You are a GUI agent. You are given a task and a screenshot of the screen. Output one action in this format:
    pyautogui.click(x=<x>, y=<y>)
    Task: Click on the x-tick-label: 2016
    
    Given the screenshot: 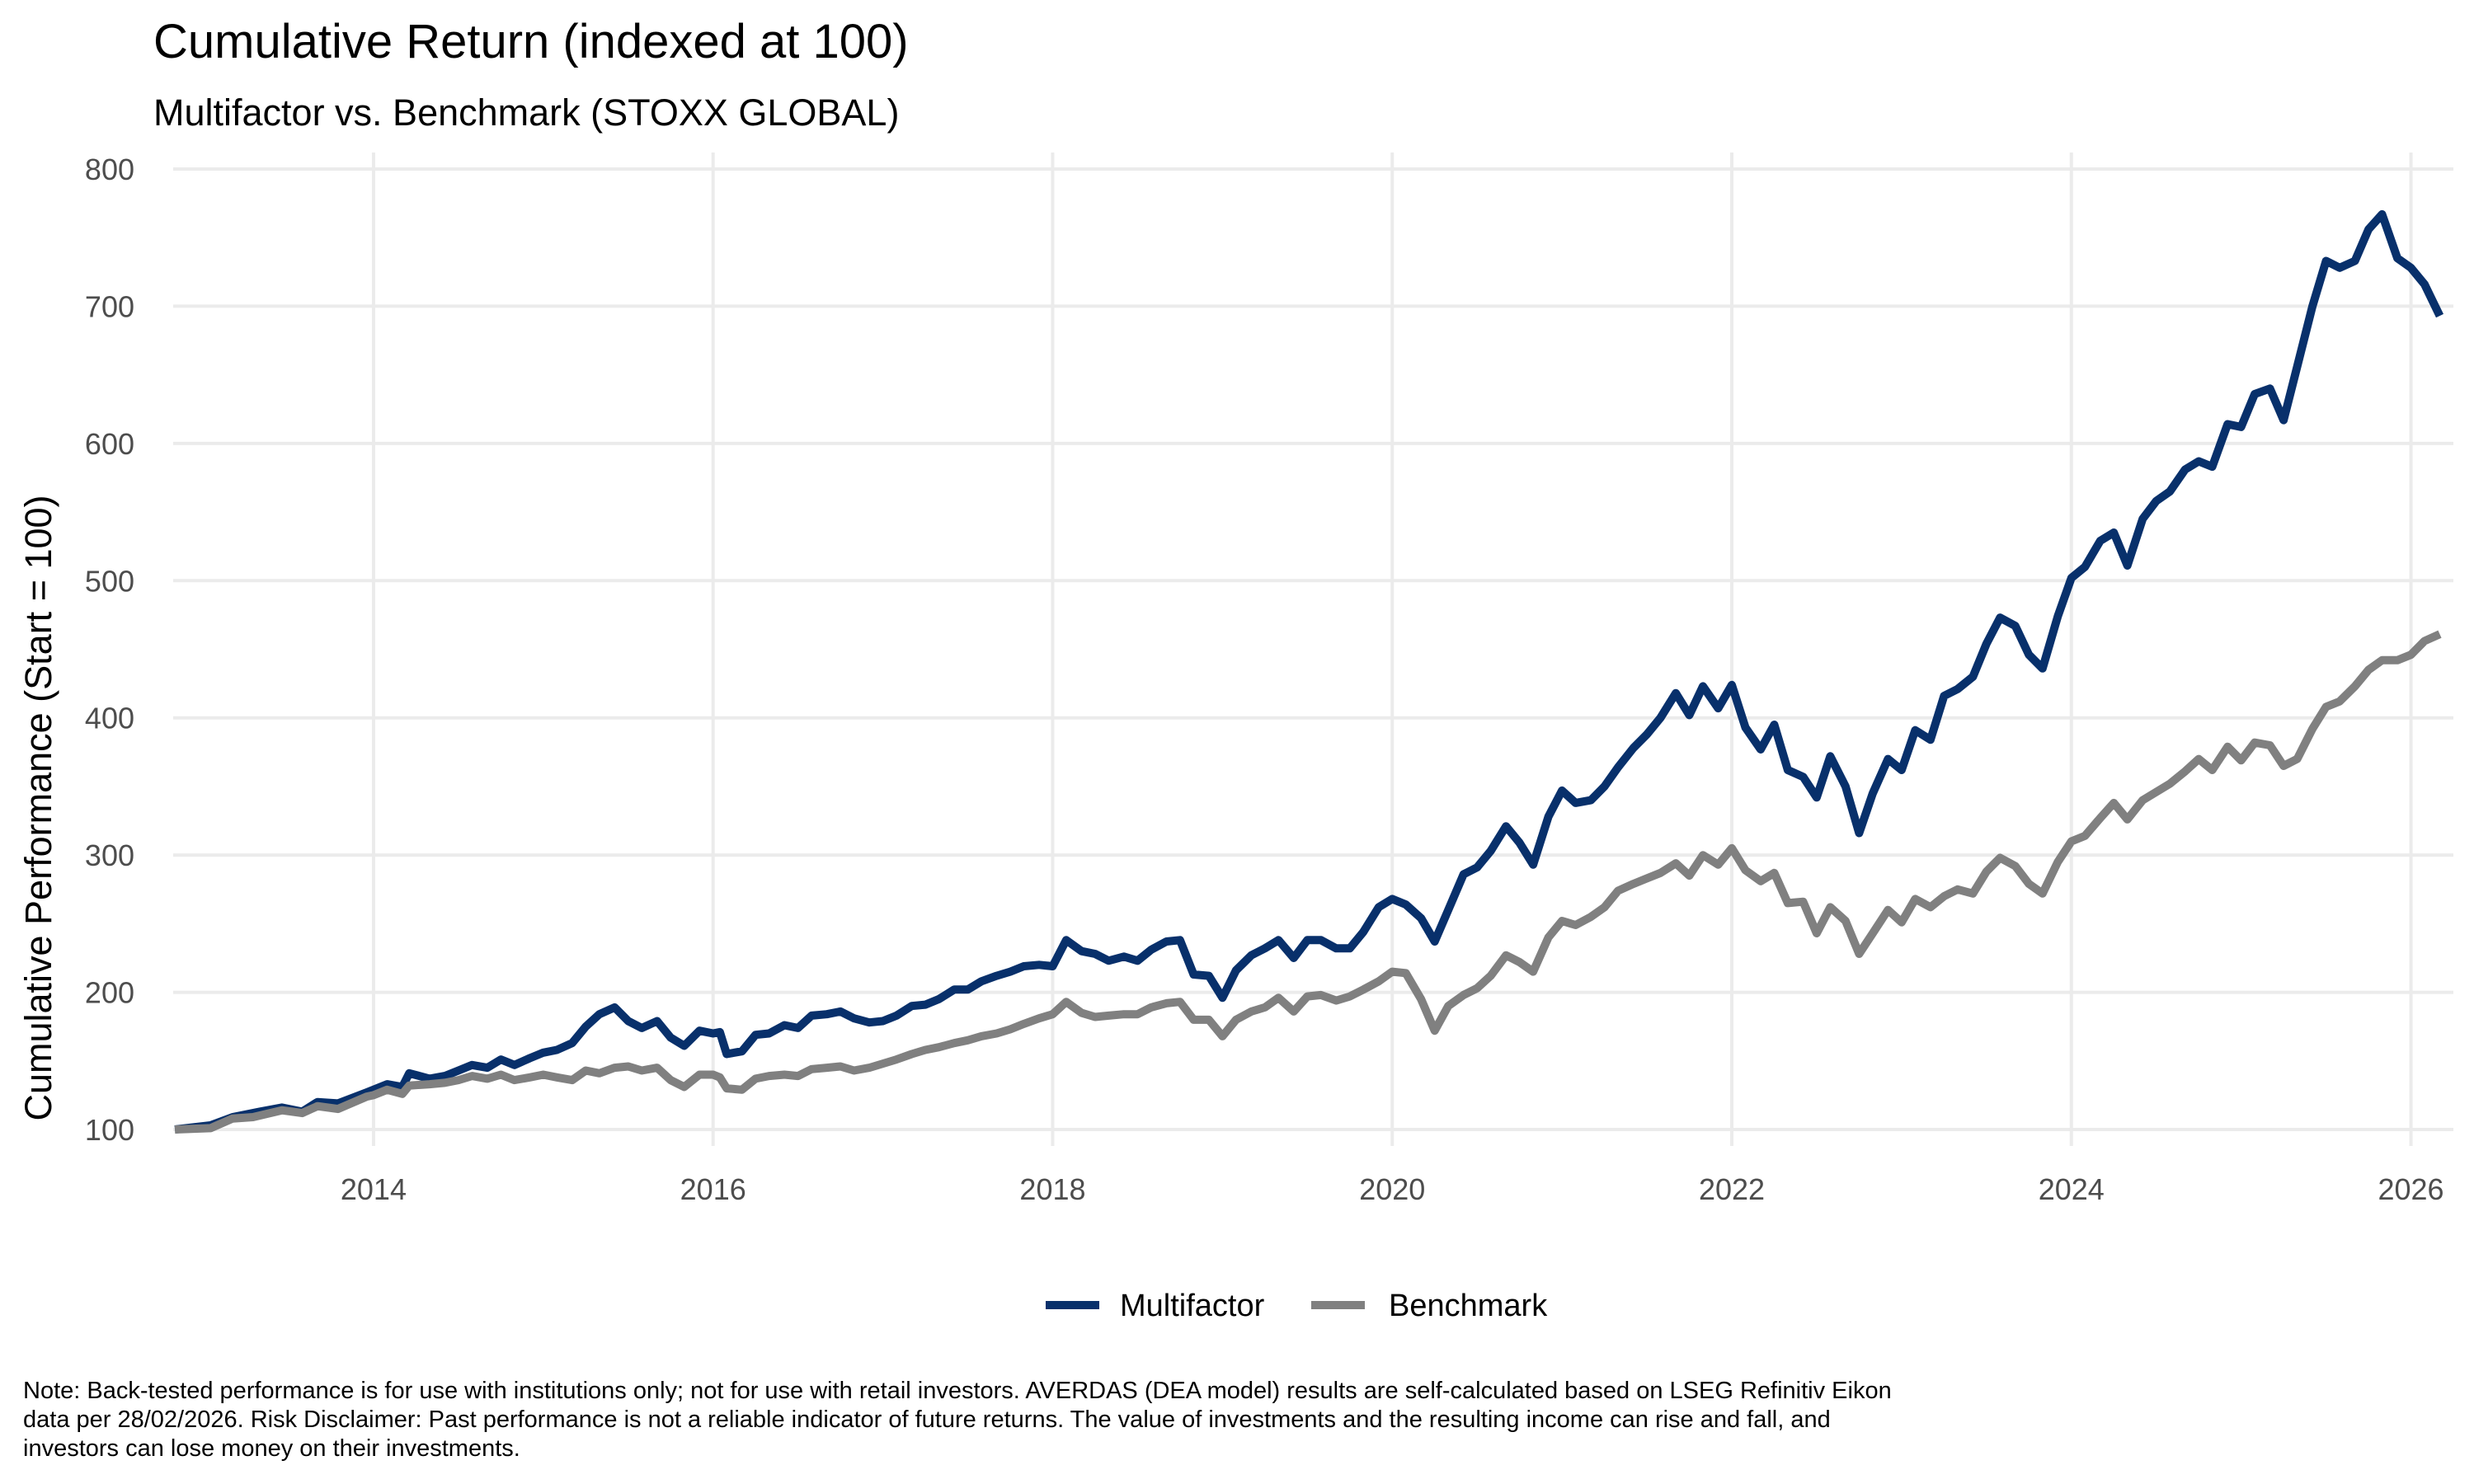 What is the action you would take?
    pyautogui.click(x=713, y=1189)
    